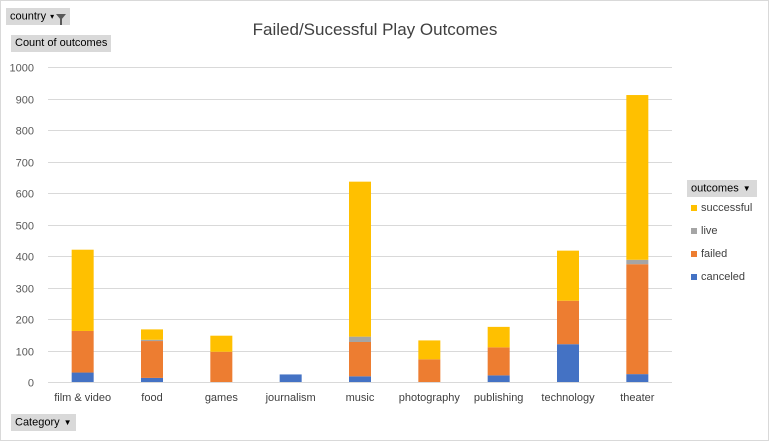  I want to click on legend-label: live, so click(709, 231).